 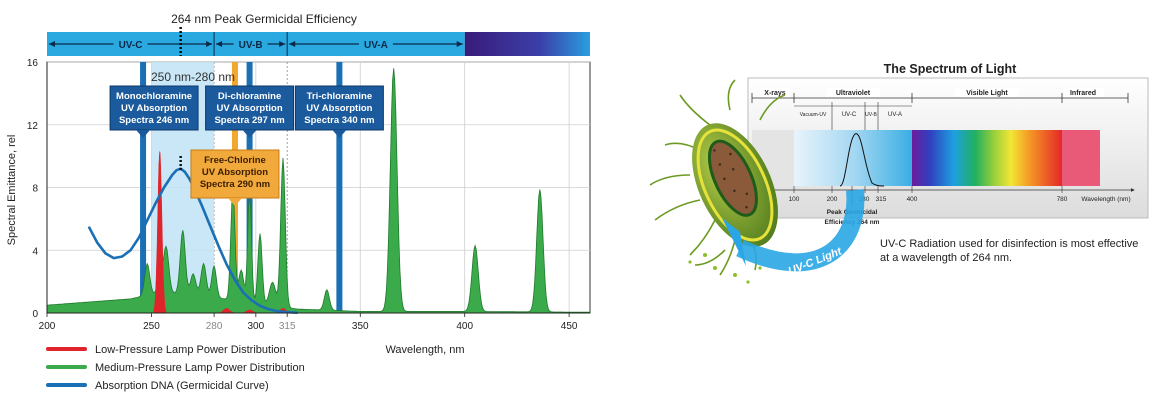 What do you see at coordinates (862, 160) in the screenshot?
I see `uvc-germicidal-curve` at bounding box center [862, 160].